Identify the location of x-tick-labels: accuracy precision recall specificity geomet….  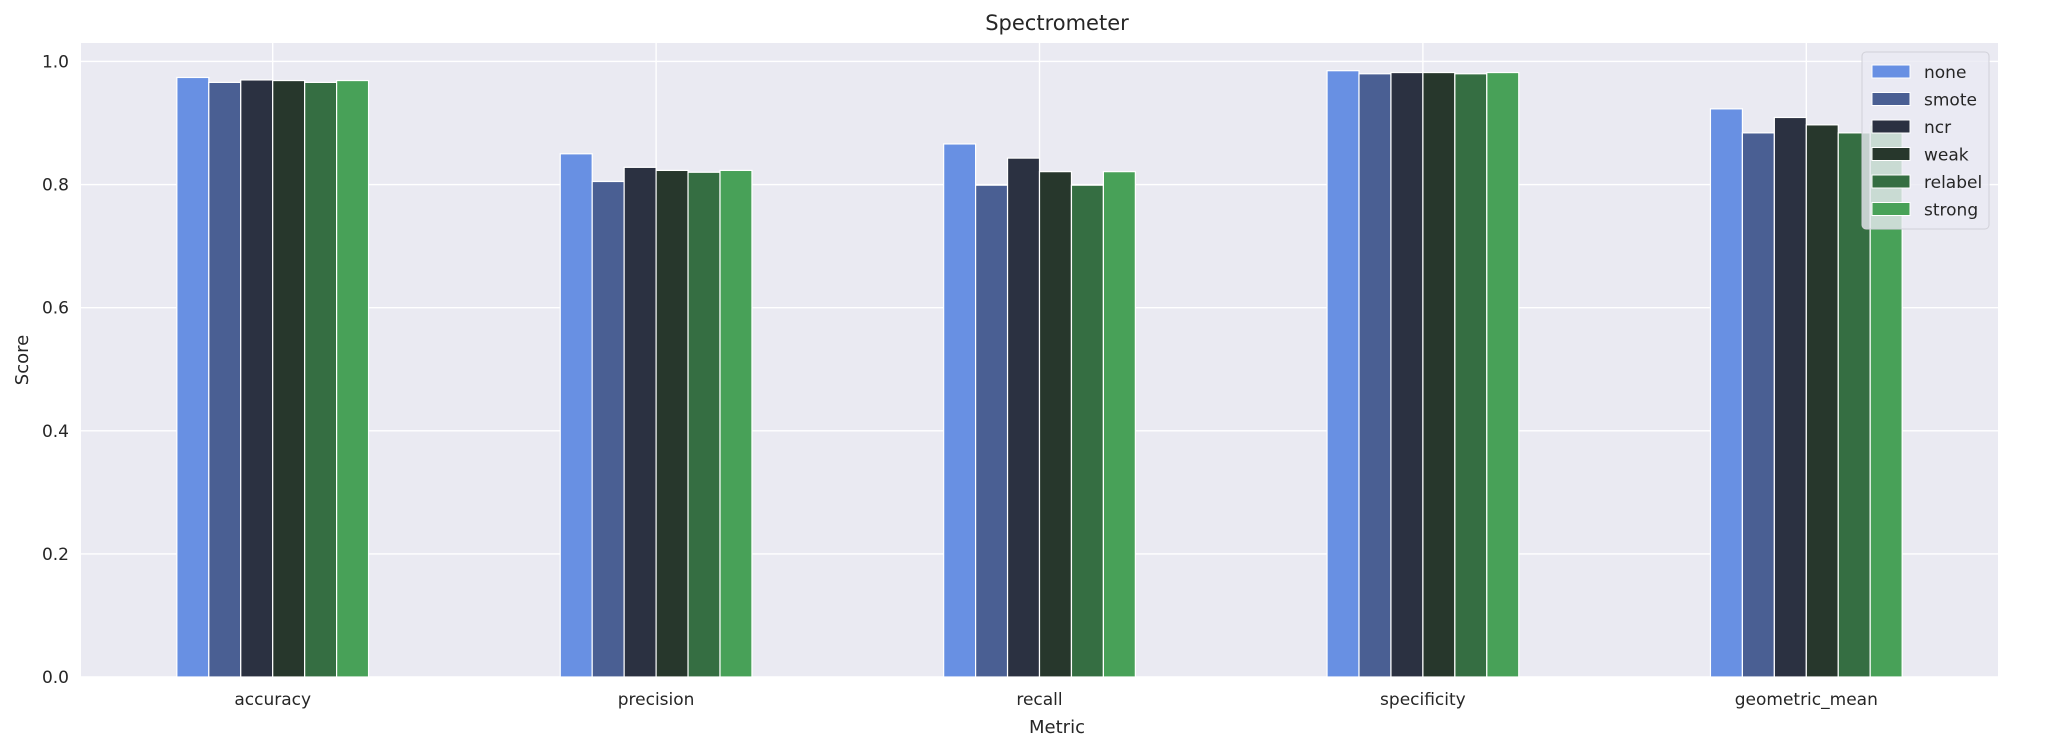
(1056, 700).